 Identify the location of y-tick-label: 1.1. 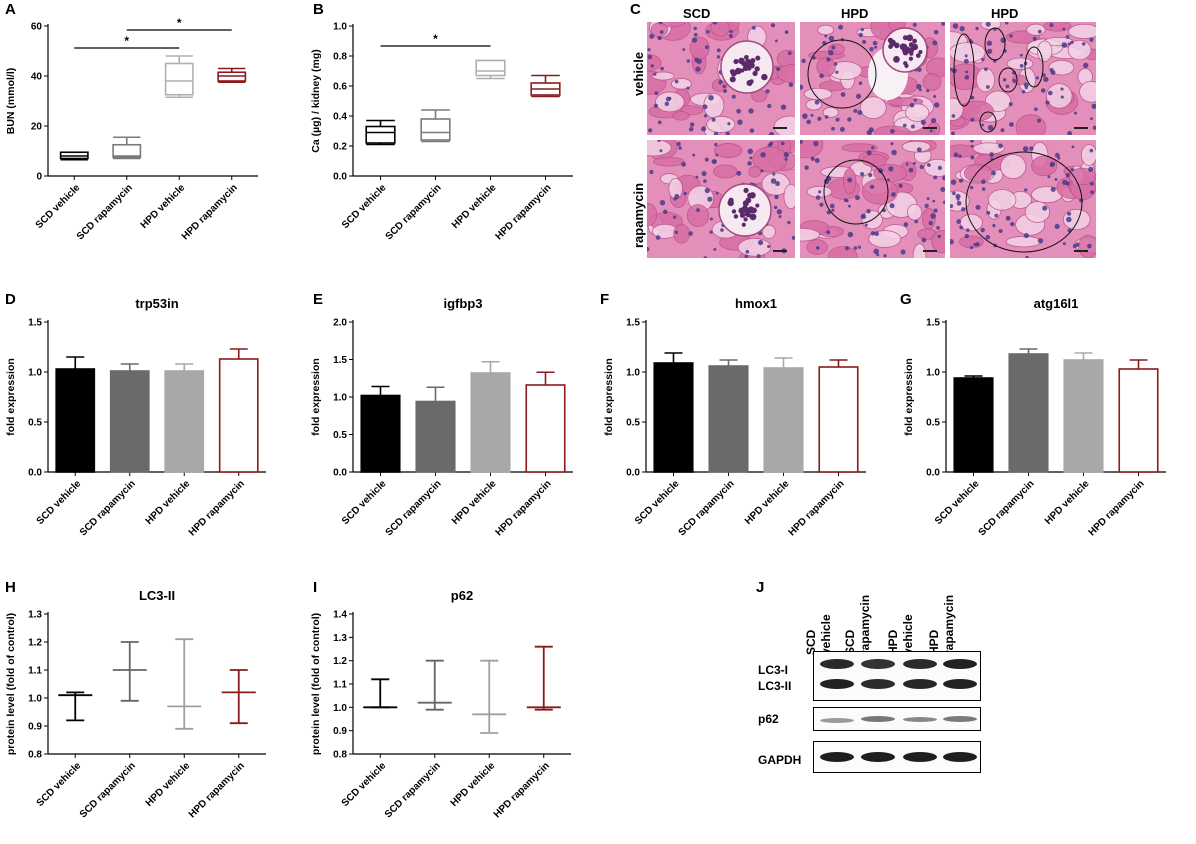
(35, 671).